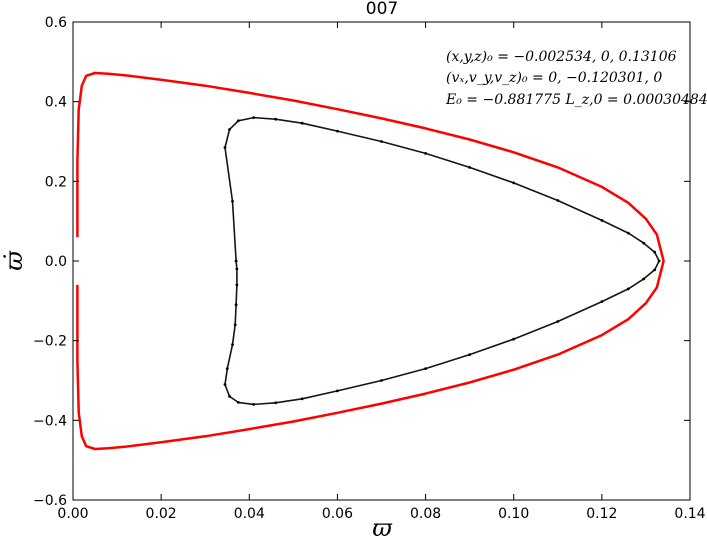 This screenshot has height=539, width=707. What do you see at coordinates (425, 514) in the screenshot?
I see `x-tick-label: 0.08` at bounding box center [425, 514].